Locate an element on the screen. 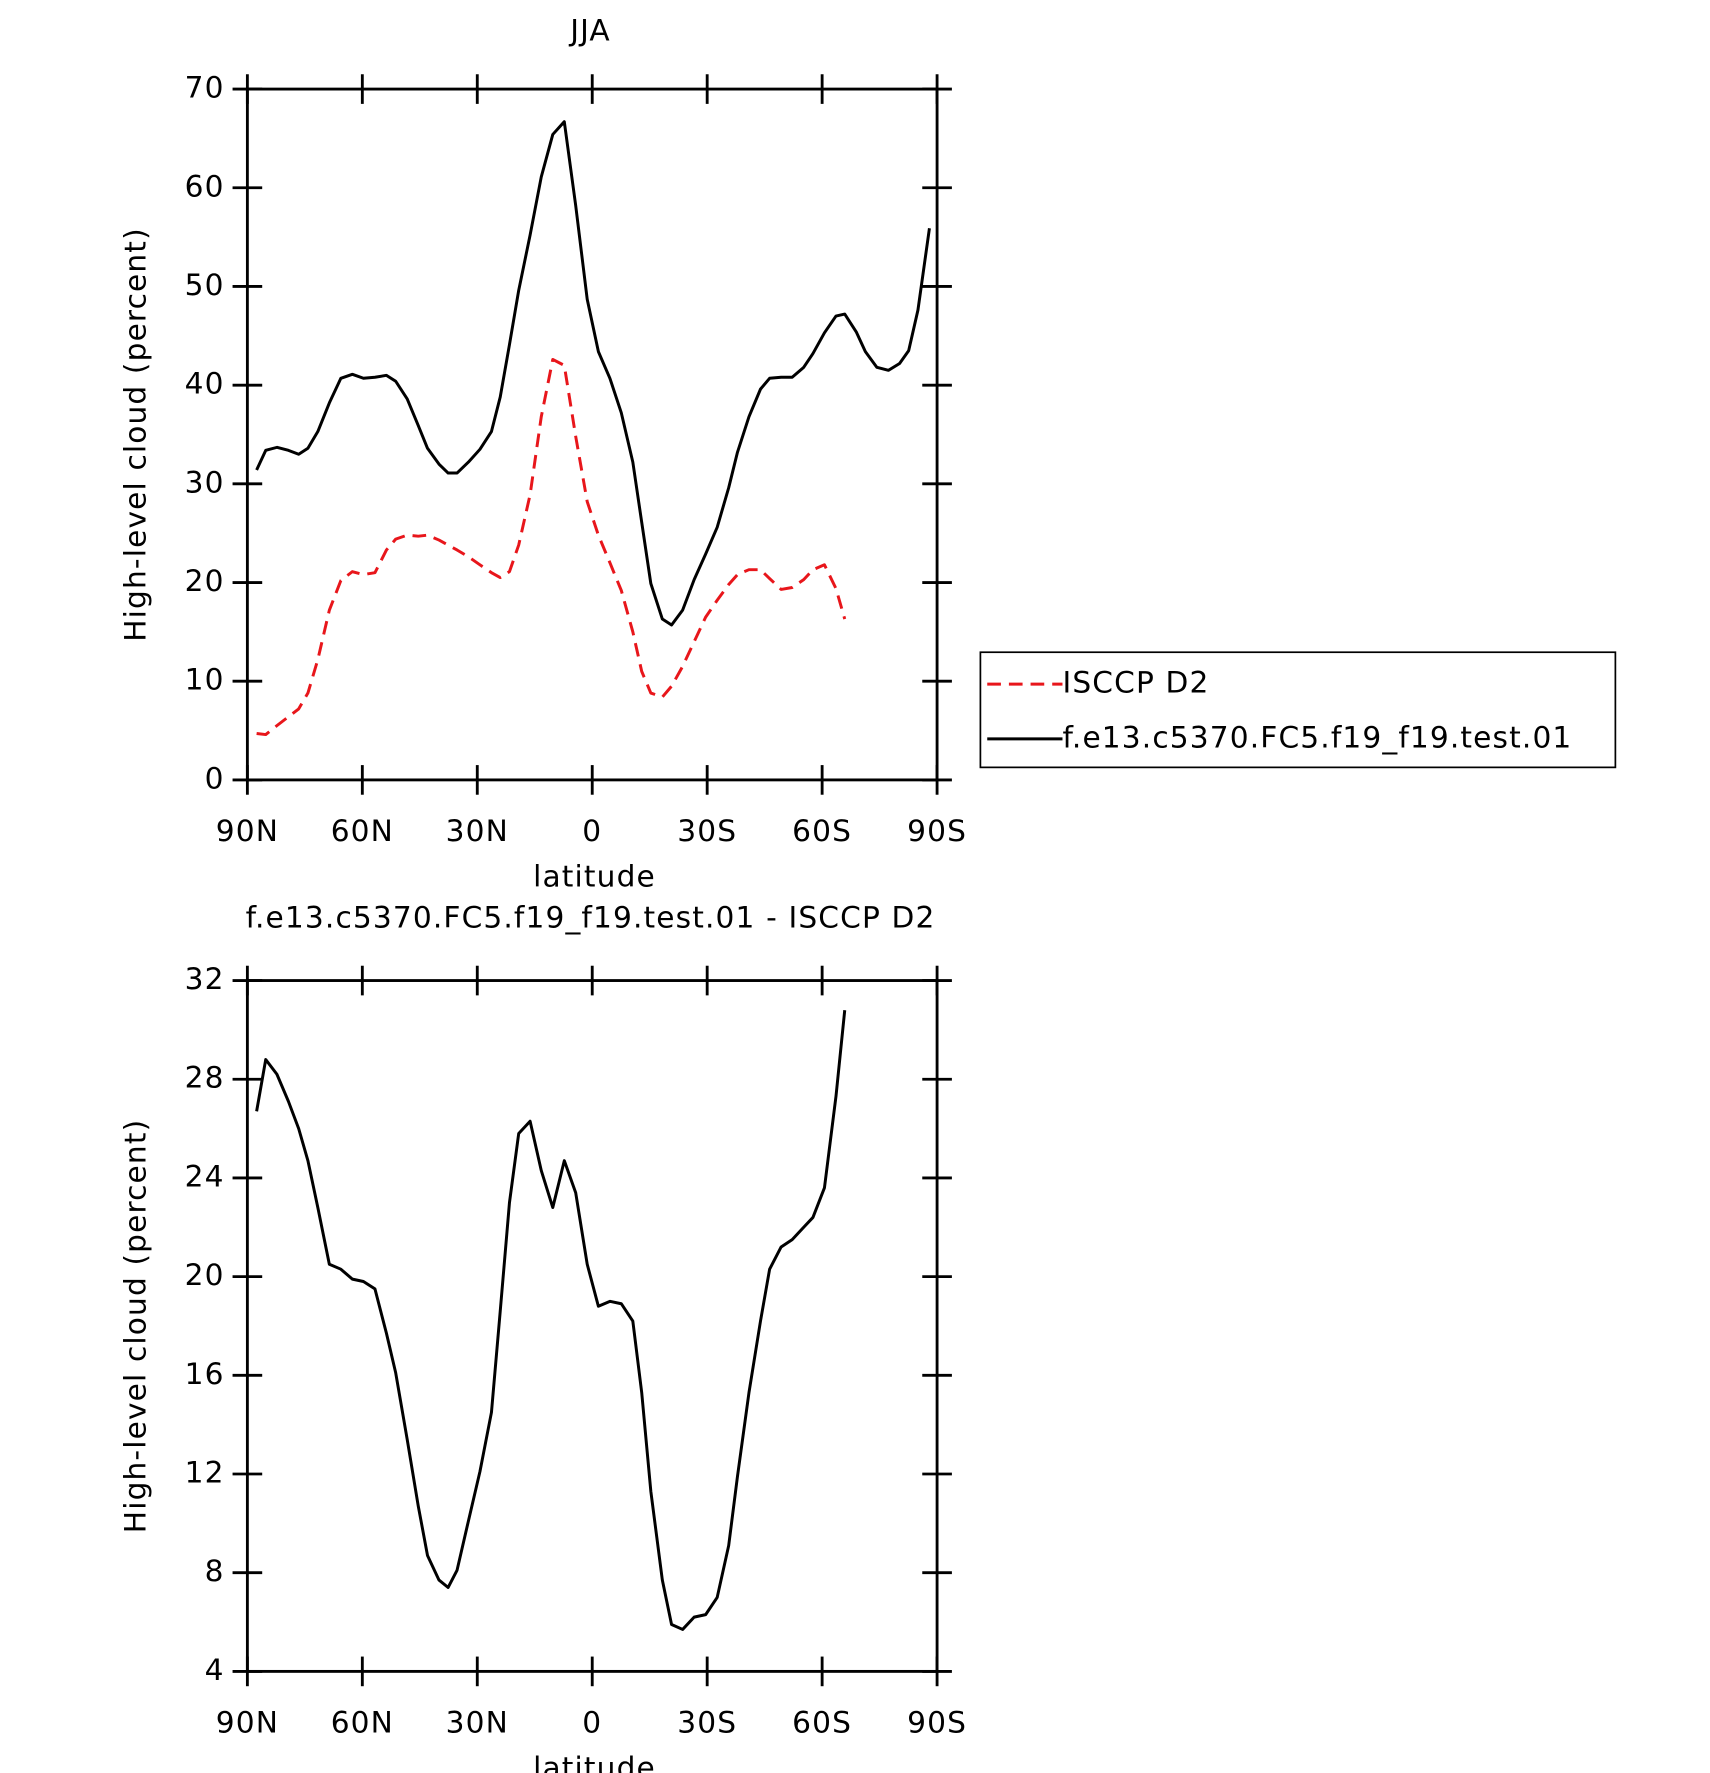 Image resolution: width=1710 pixels, height=1773 pixels. y-tick-label: 40 is located at coordinates (205, 383).